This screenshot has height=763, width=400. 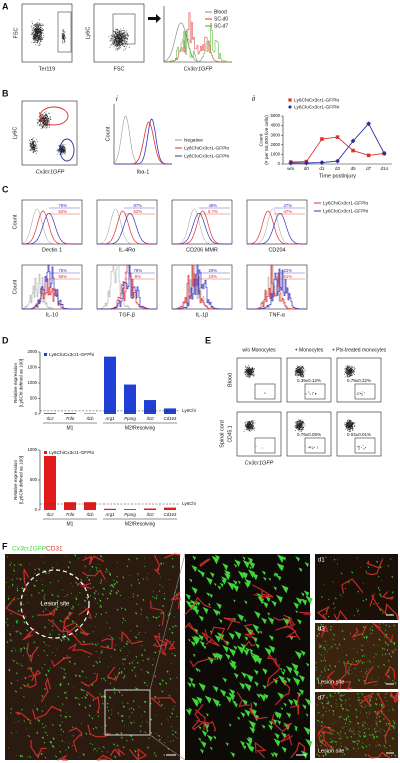 What do you see at coordinates (275, 115) in the screenshot?
I see `y-tick-label: 5000` at bounding box center [275, 115].